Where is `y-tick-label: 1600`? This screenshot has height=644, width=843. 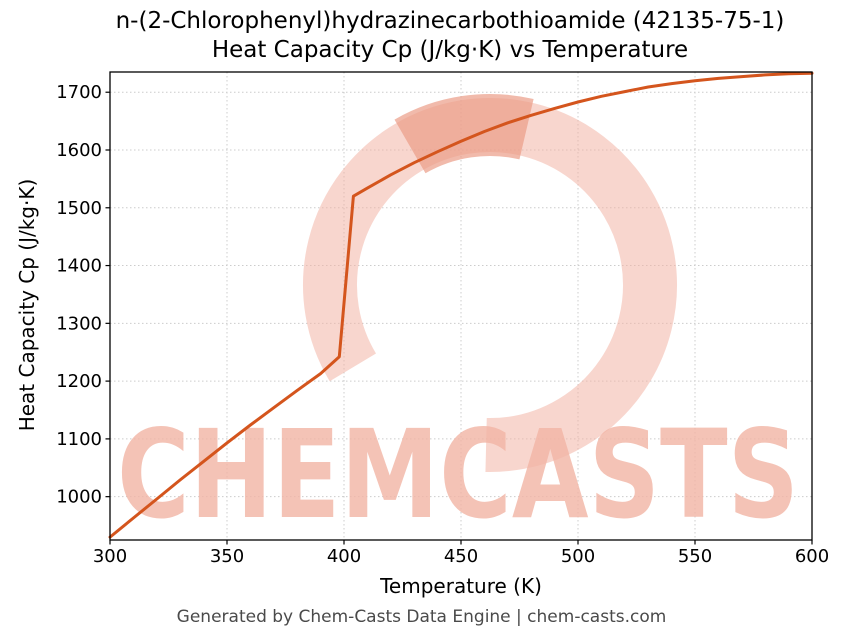
y-tick-label: 1600 is located at coordinates (79, 150).